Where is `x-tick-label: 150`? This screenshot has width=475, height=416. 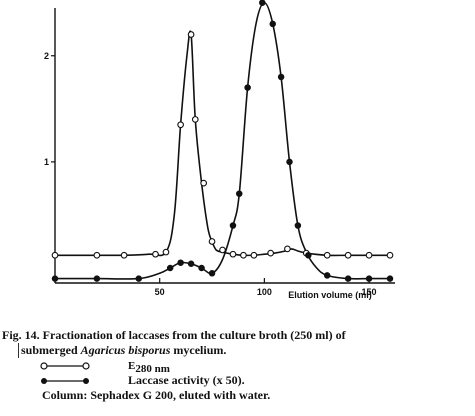 x-tick-label: 150 is located at coordinates (369, 292).